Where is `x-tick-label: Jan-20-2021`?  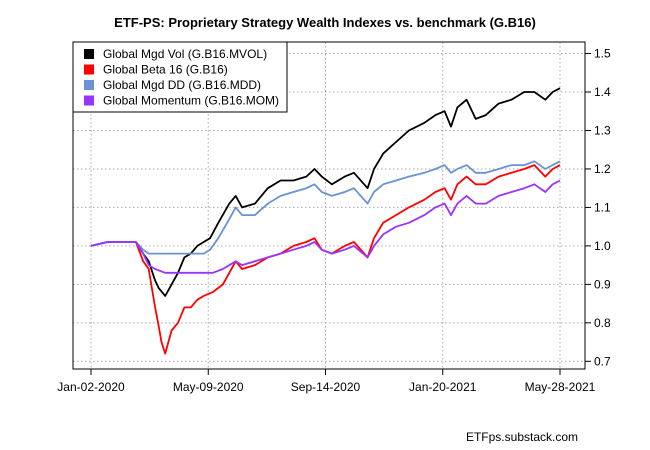 x-tick-label: Jan-20-2021 is located at coordinates (443, 387).